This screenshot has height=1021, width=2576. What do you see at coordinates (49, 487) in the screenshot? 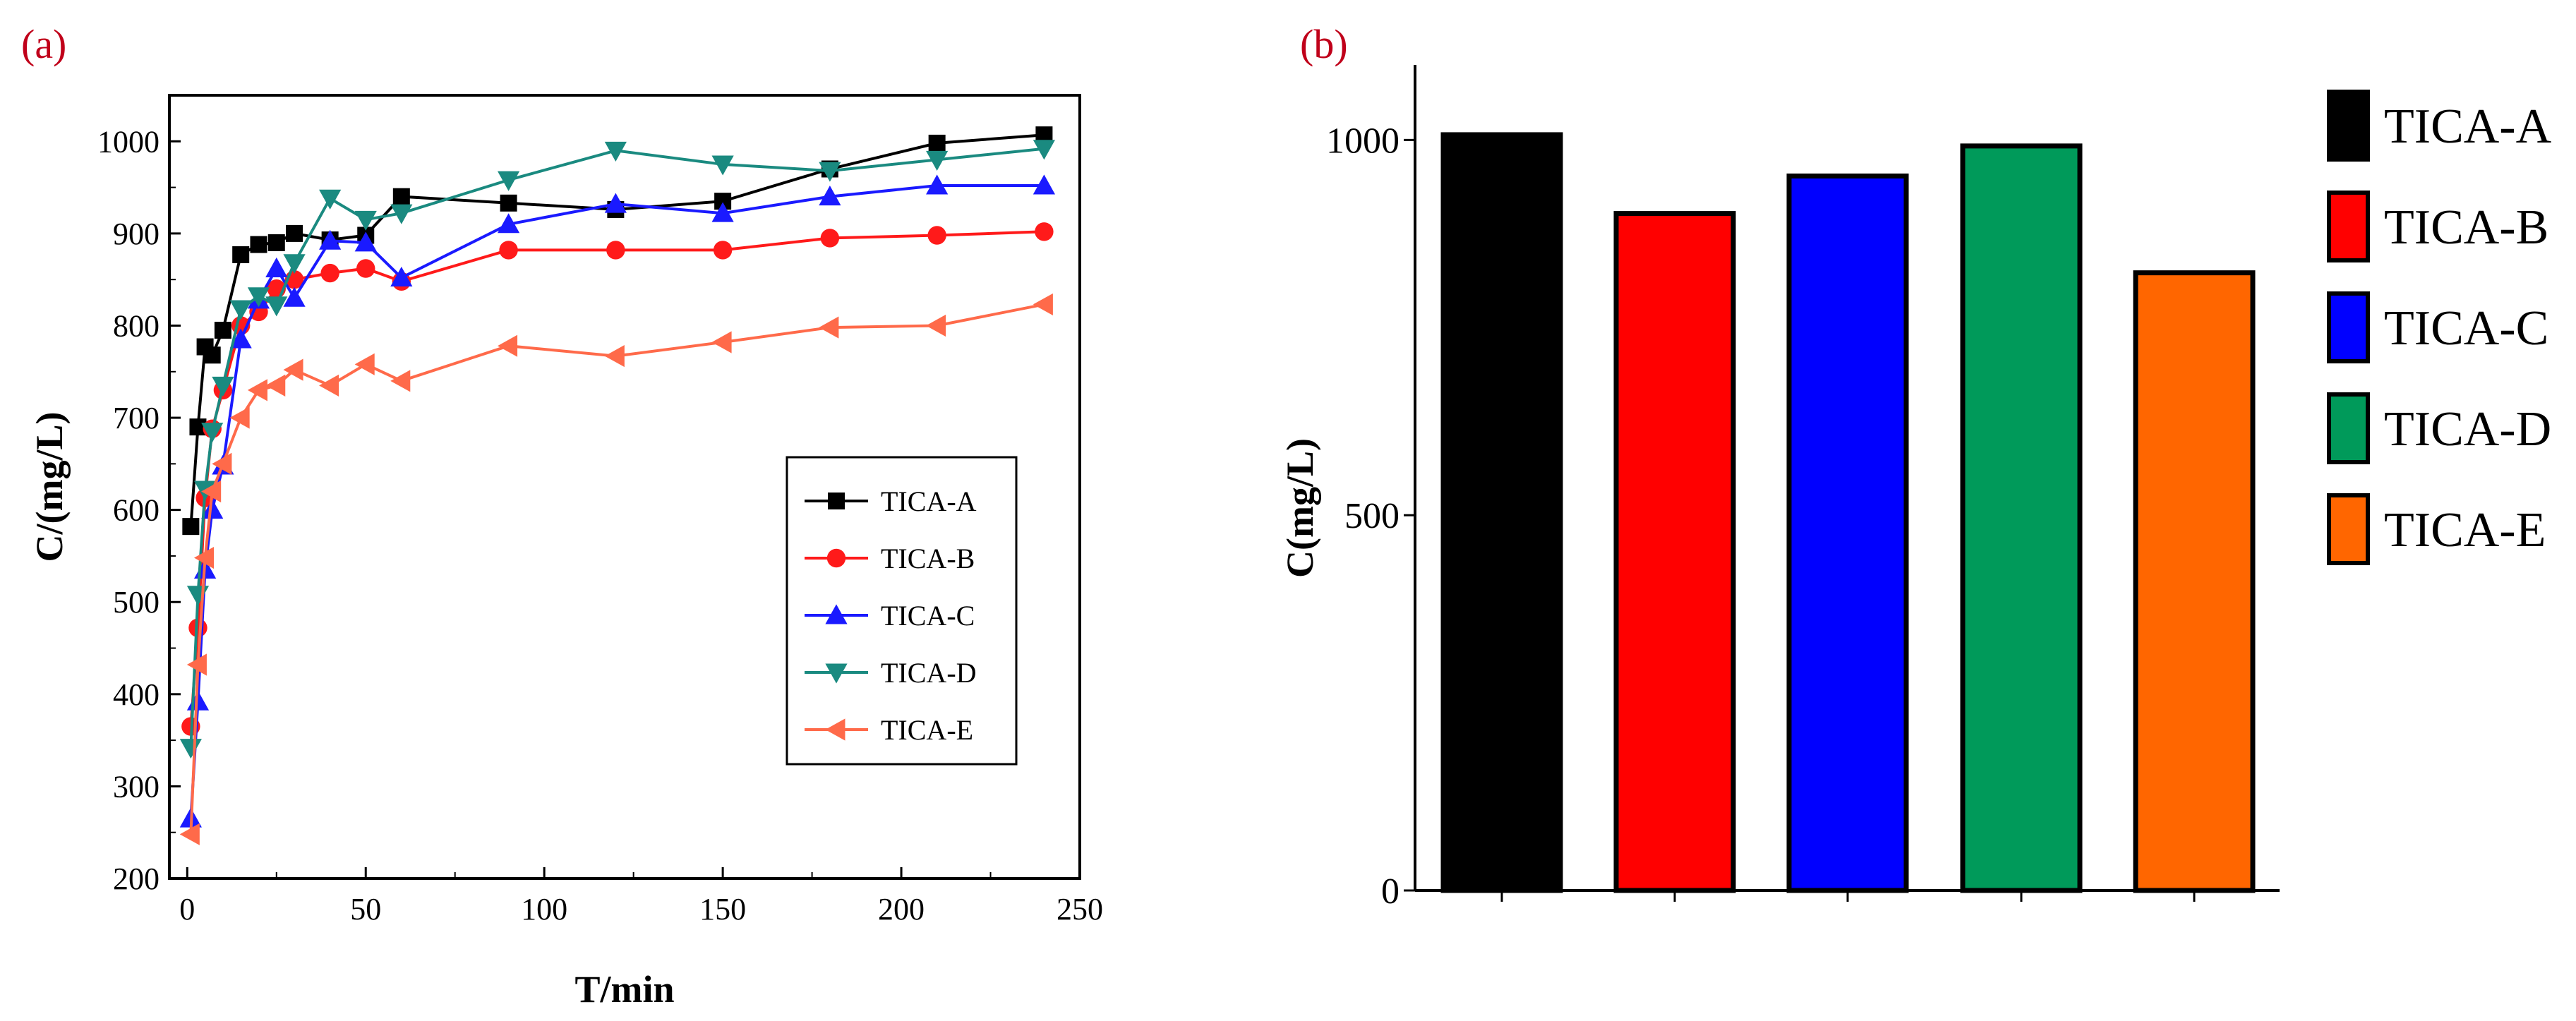
I see `panel-a-y-axis-title: C/(mg/L)` at bounding box center [49, 487].